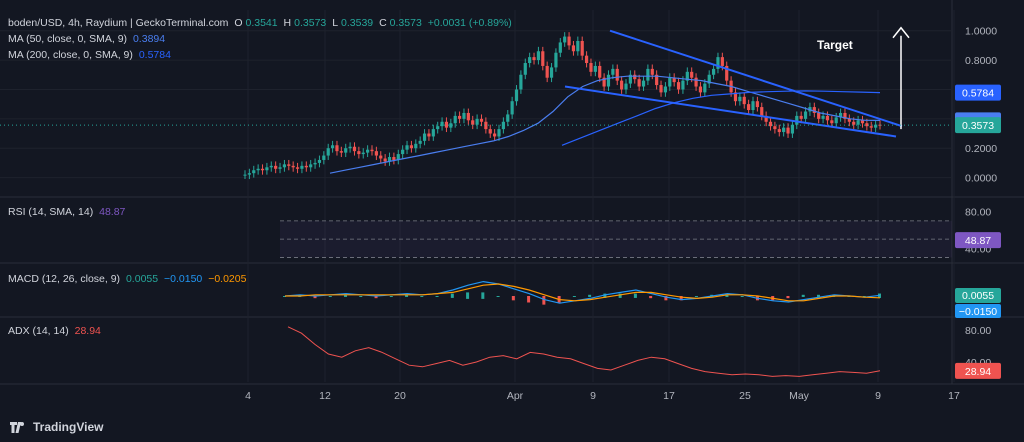 The height and width of the screenshot is (442, 1024). I want to click on ma50-line, so click(605, 124).